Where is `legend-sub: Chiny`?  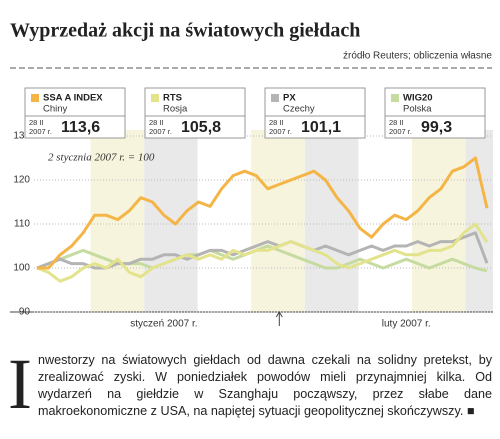
legend-sub: Chiny is located at coordinates (55, 109).